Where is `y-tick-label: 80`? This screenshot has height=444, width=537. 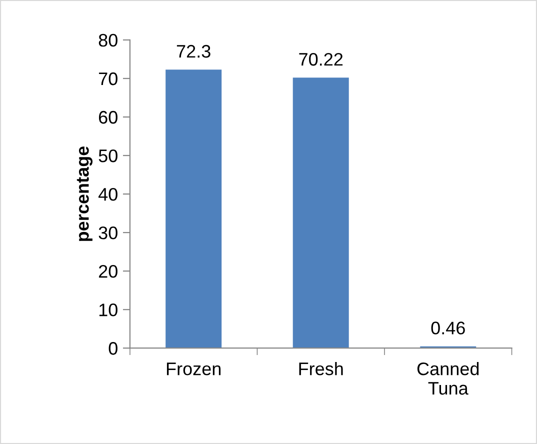
y-tick-label: 80 is located at coordinates (108, 40).